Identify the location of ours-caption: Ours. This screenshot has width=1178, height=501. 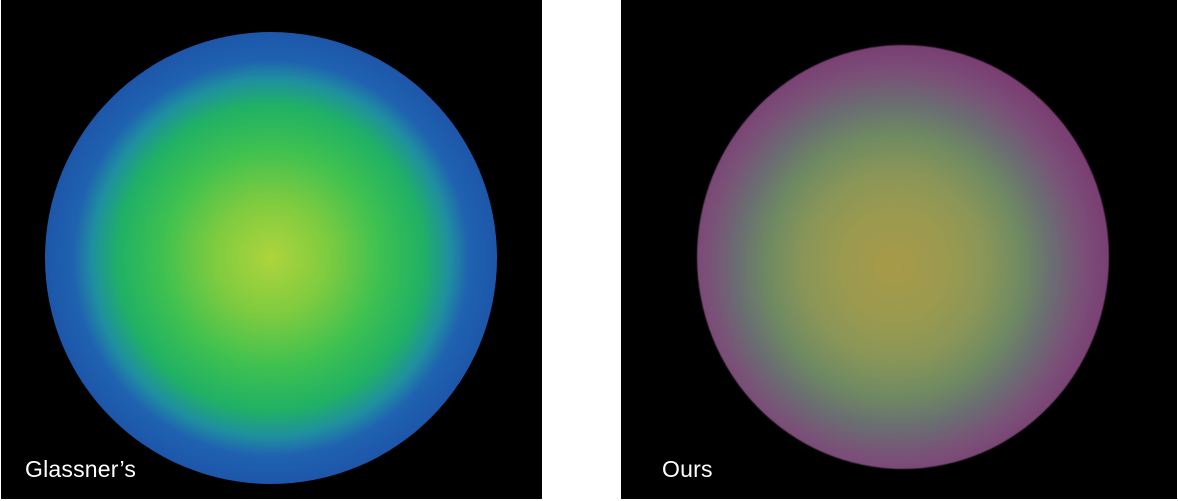
(687, 469).